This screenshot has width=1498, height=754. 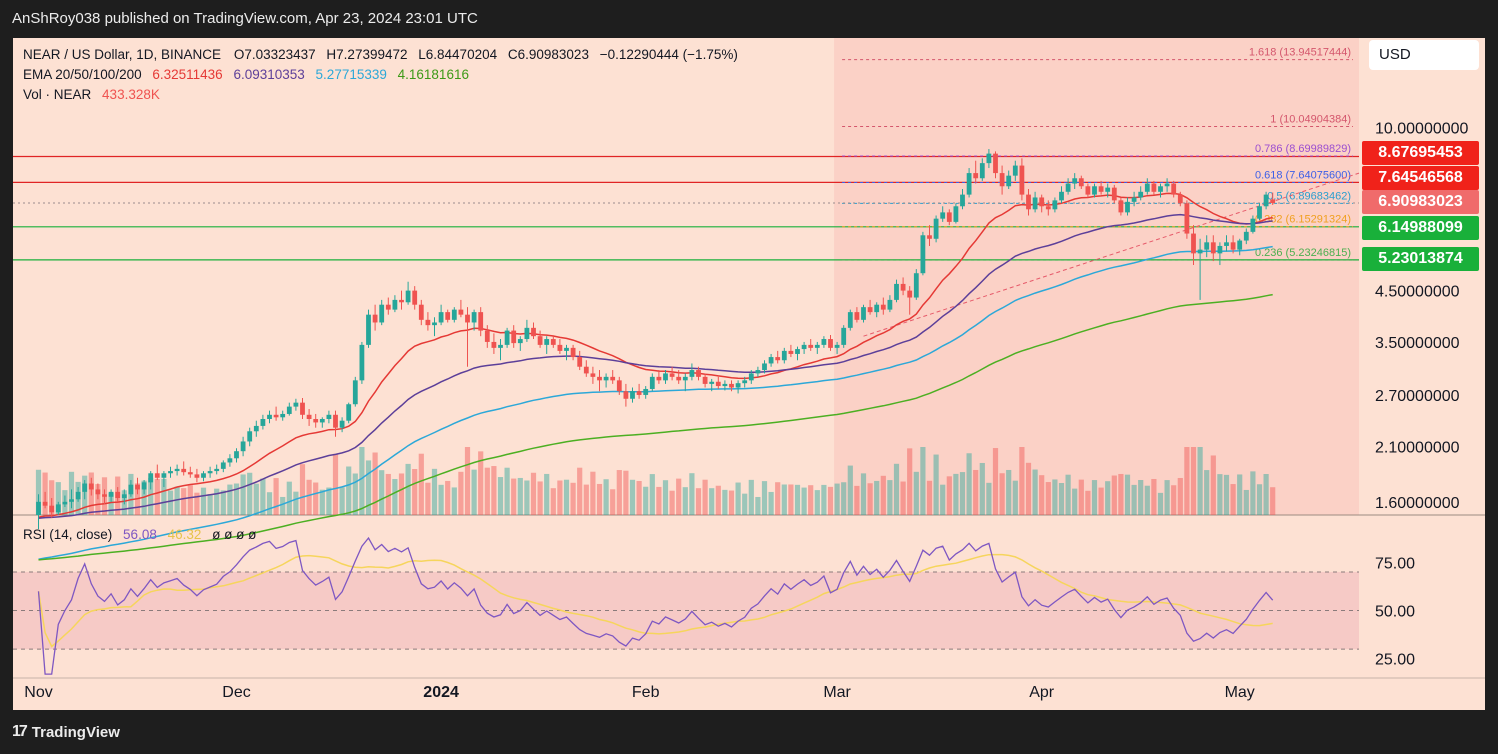 I want to click on legend-vol-label: Vol · NEAR, so click(x=57, y=94).